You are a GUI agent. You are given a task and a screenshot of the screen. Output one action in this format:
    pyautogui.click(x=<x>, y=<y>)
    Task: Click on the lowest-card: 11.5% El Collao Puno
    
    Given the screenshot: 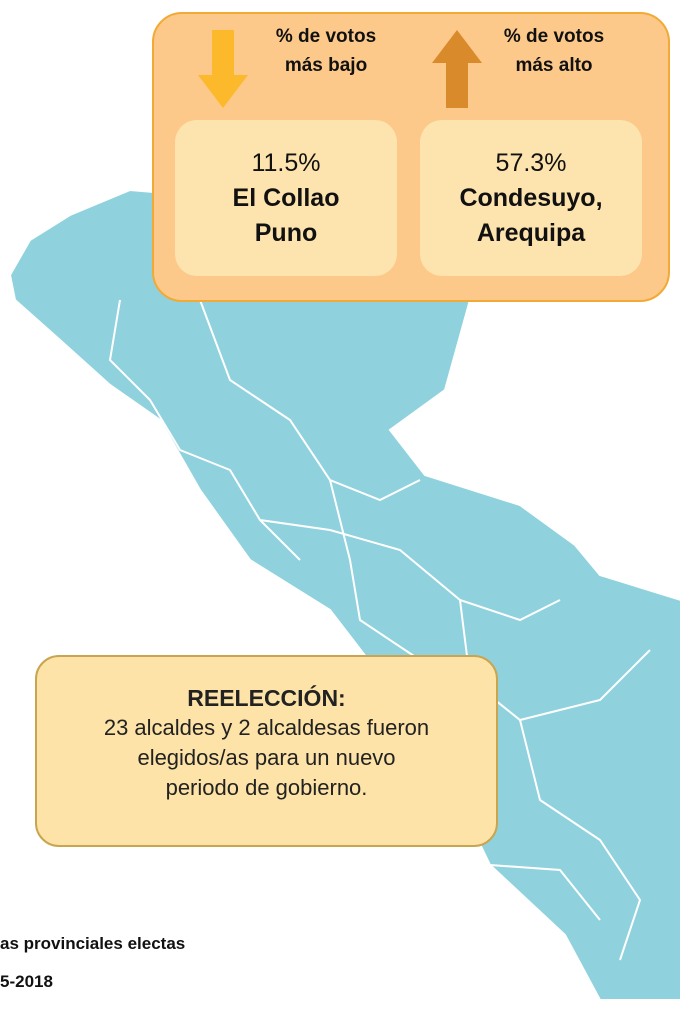 What is the action you would take?
    pyautogui.click(x=286, y=198)
    